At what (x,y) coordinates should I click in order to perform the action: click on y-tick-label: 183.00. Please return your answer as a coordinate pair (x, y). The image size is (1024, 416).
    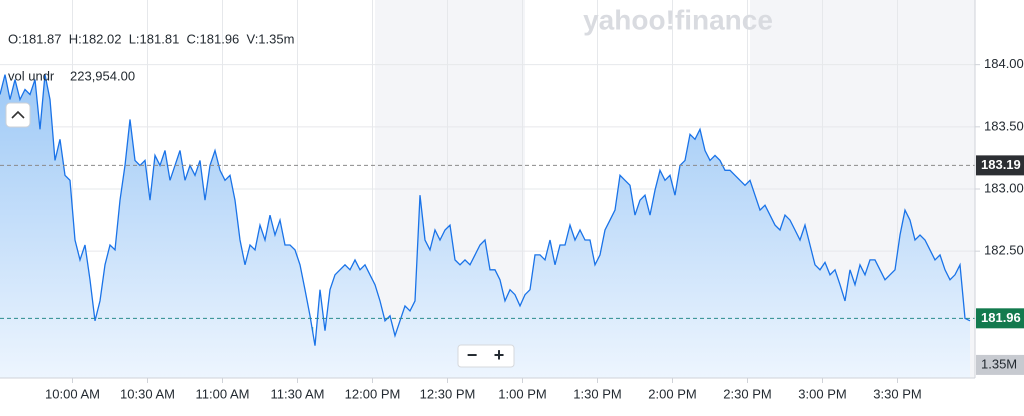
    Looking at the image, I should click on (1004, 187).